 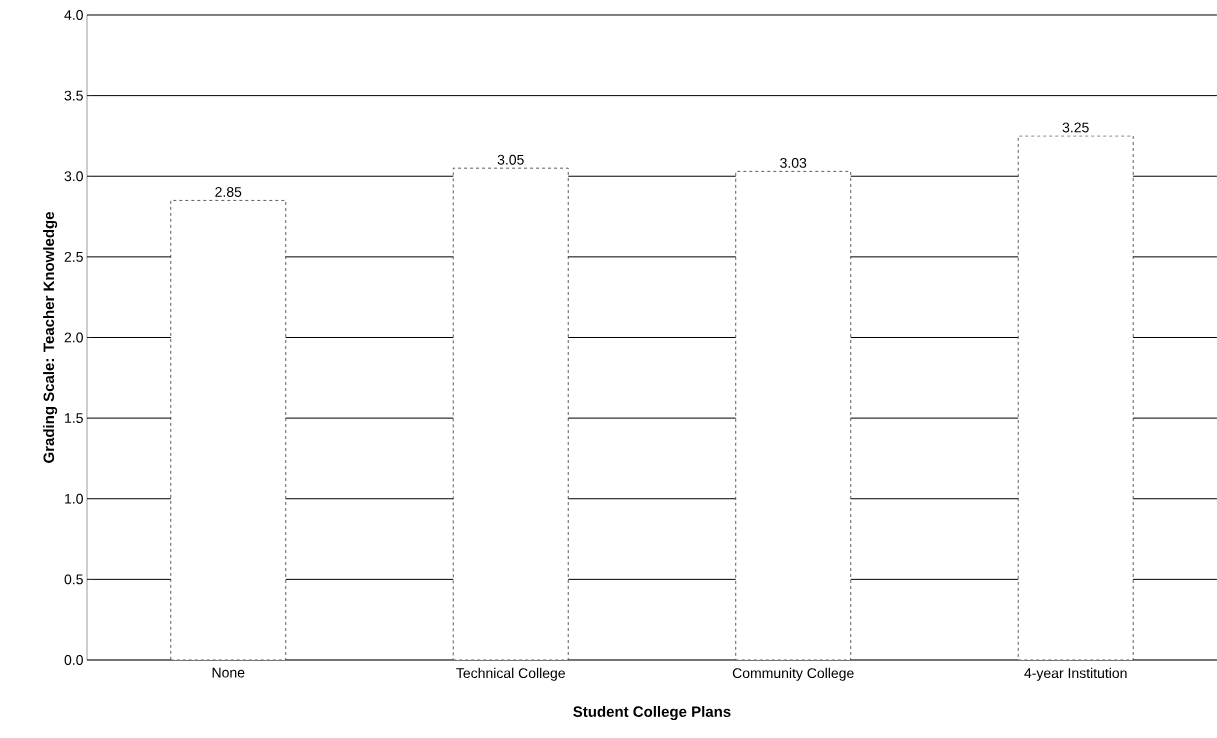 What do you see at coordinates (73, 256) in the screenshot?
I see `y-tick-label: 2.5` at bounding box center [73, 256].